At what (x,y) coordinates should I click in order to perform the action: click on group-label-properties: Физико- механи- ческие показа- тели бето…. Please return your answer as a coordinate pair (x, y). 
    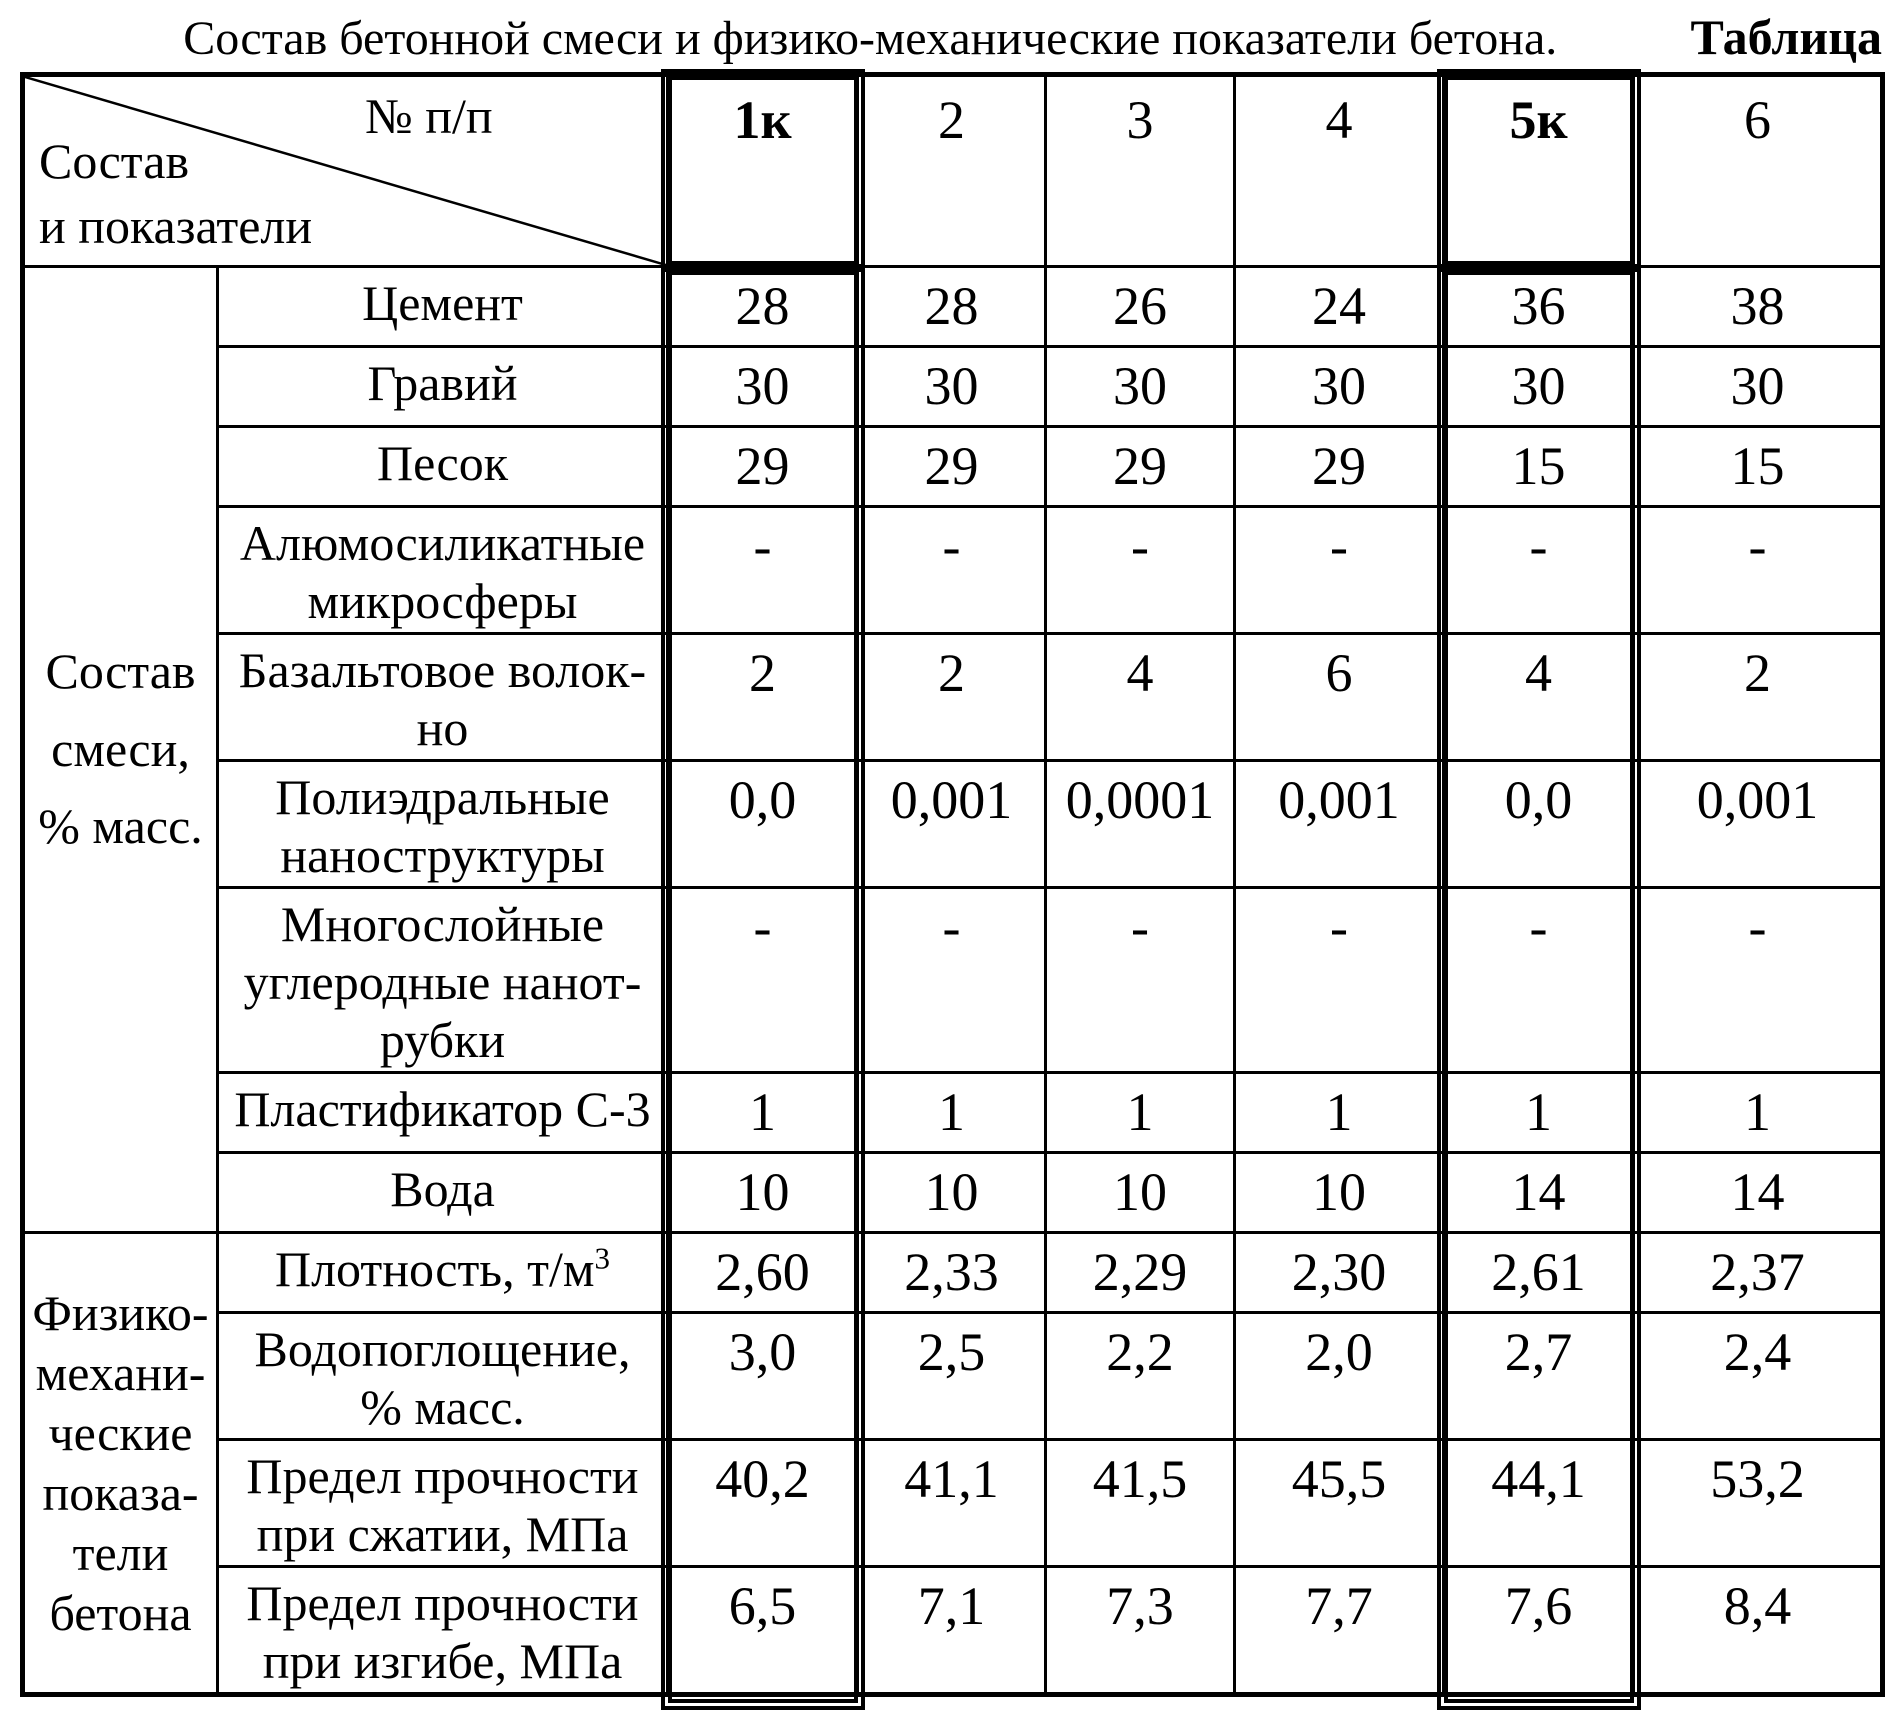
    Looking at the image, I should click on (120, 1464).